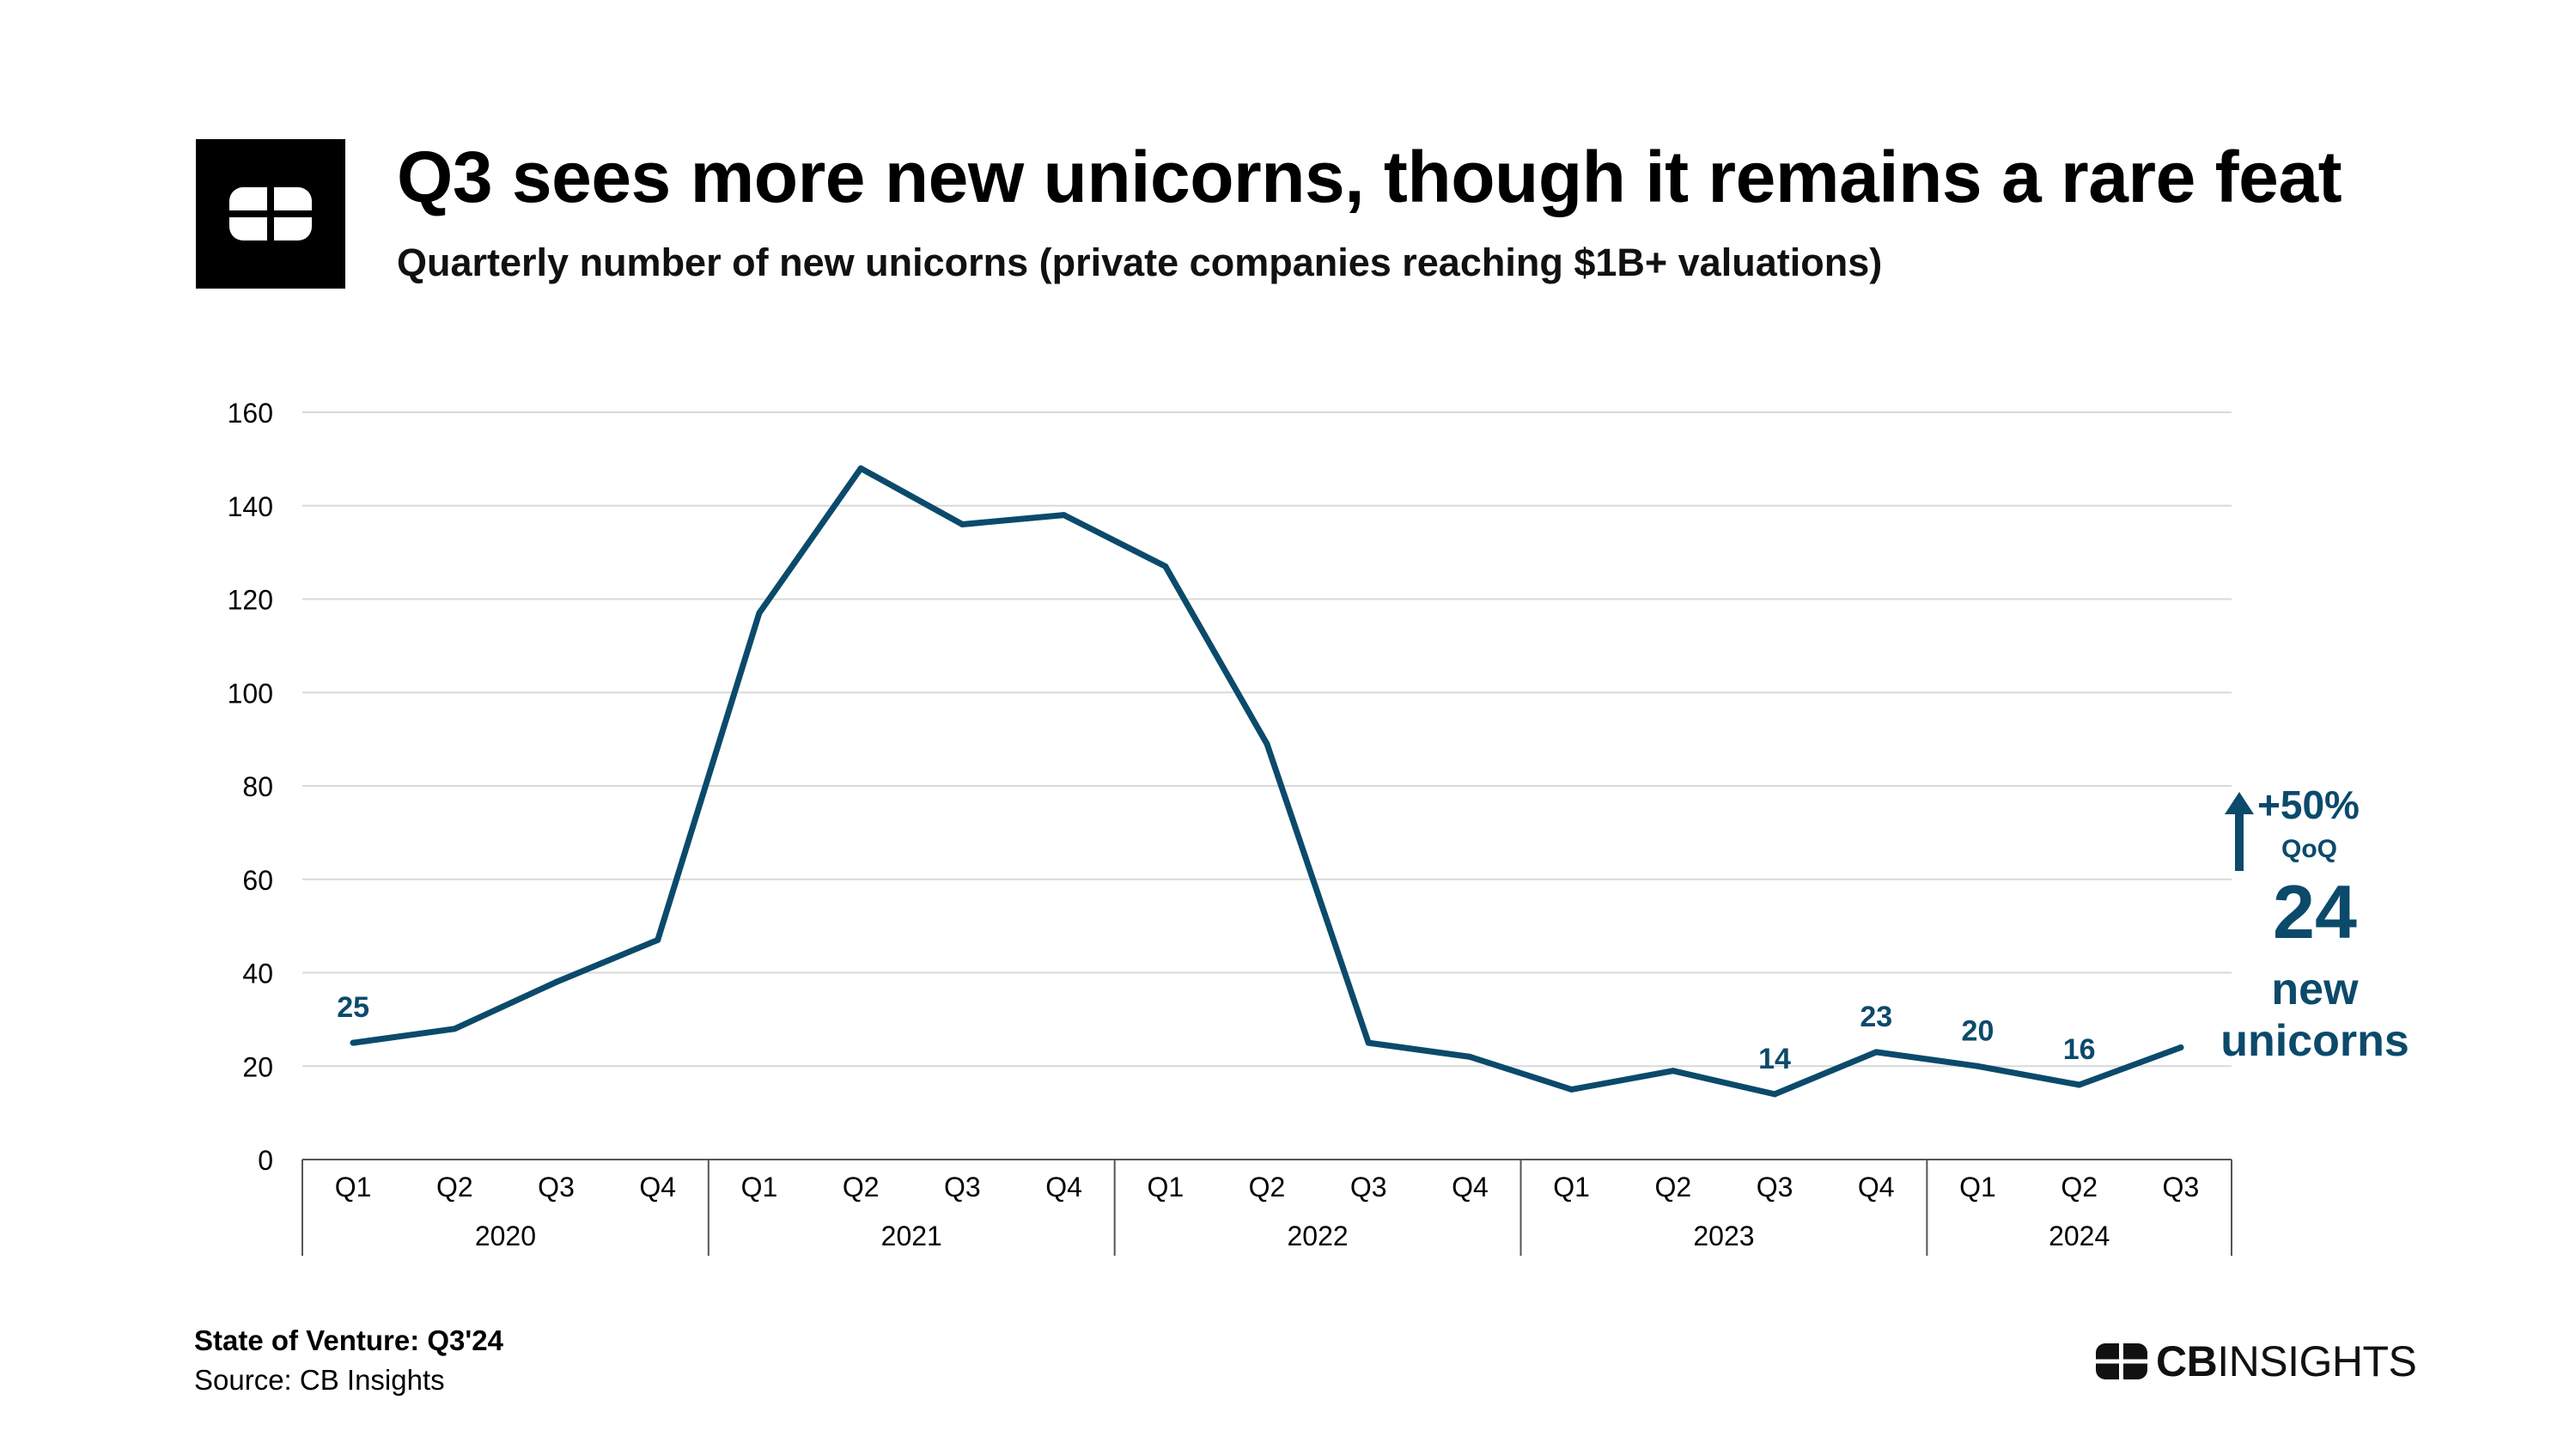 The image size is (2576, 1449). What do you see at coordinates (505, 1236) in the screenshot?
I see `x-group-label: 2020` at bounding box center [505, 1236].